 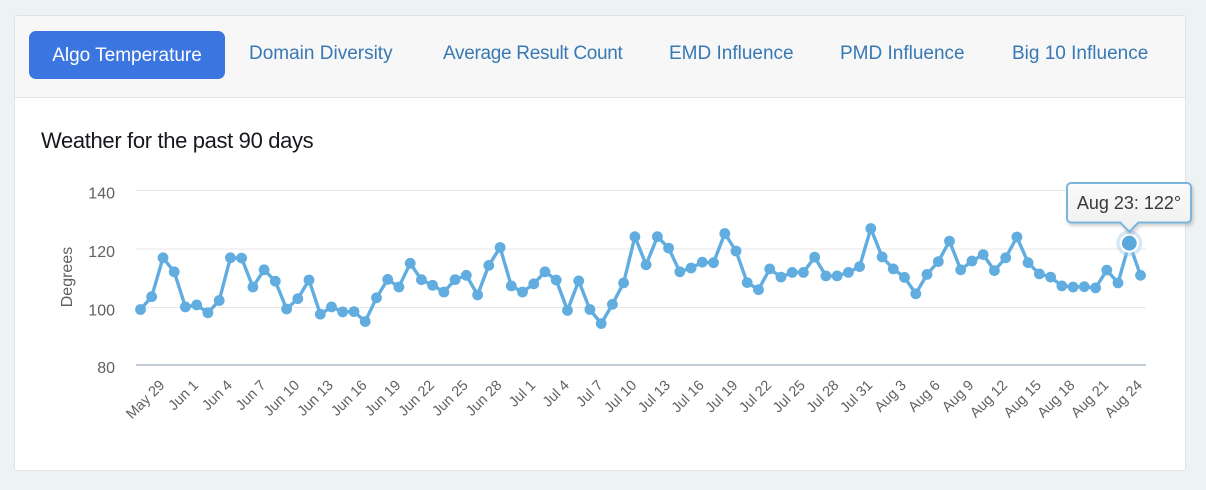 What do you see at coordinates (823, 397) in the screenshot?
I see `svg-text: Jul 28` at bounding box center [823, 397].